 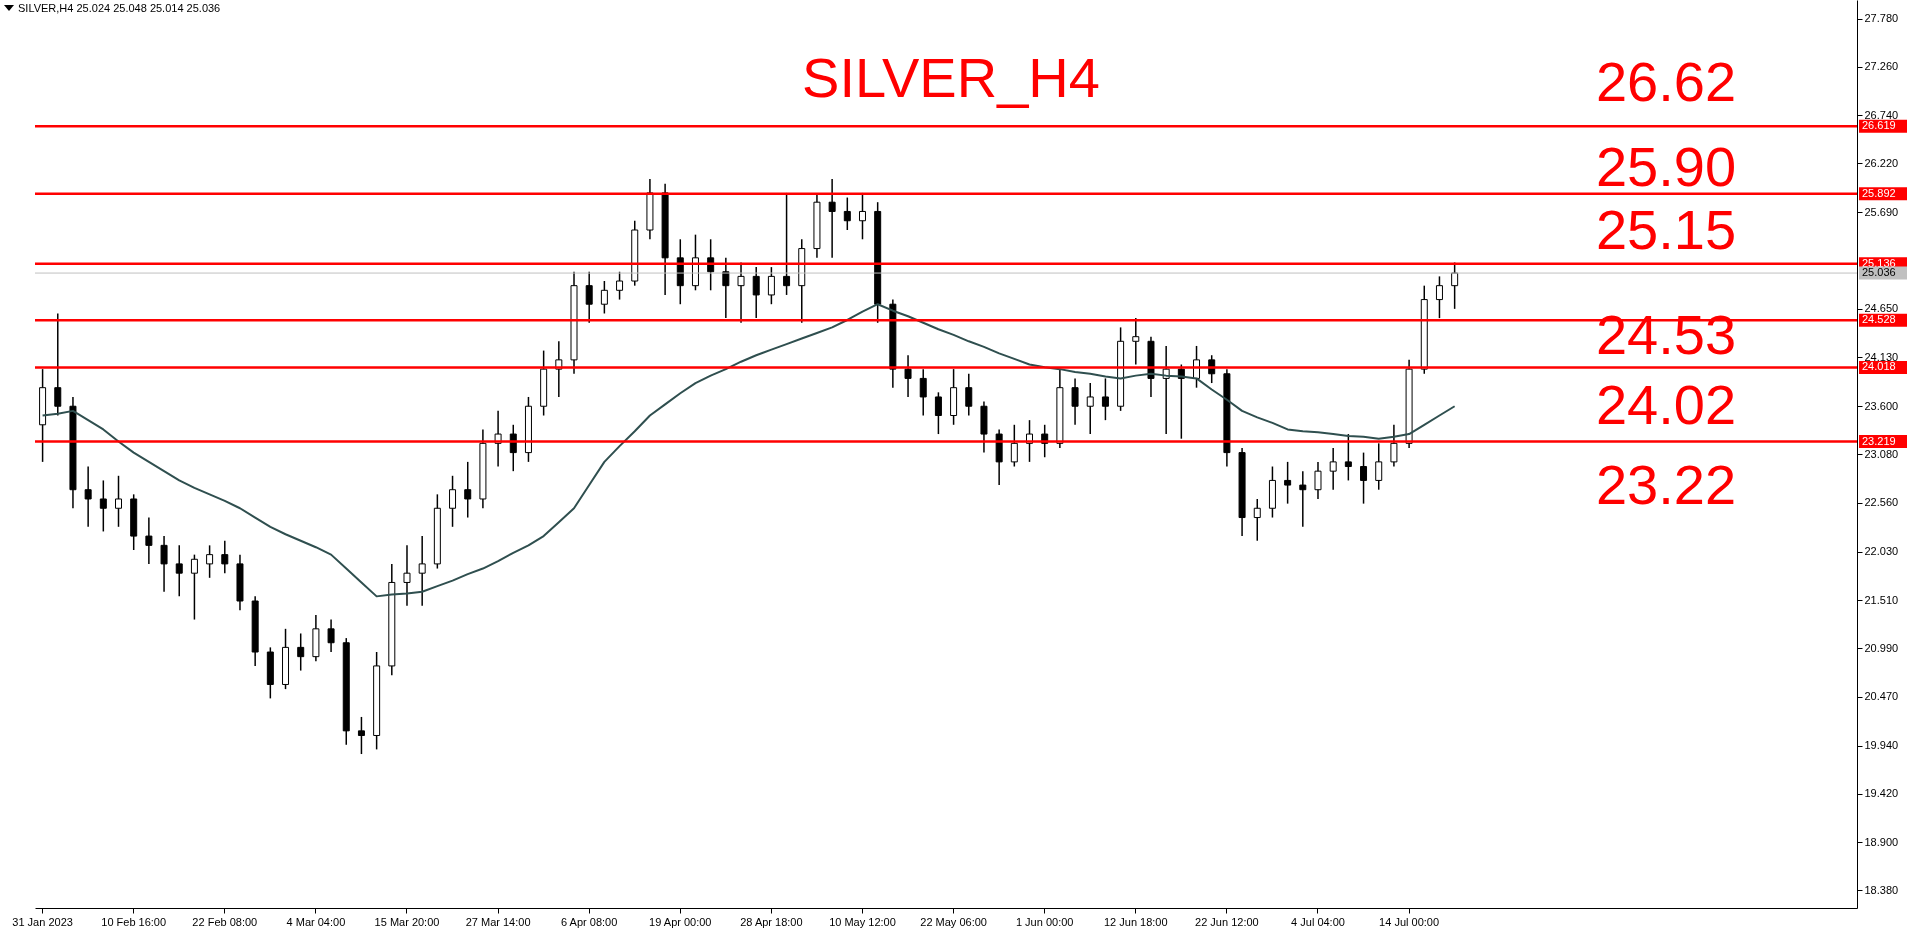 What do you see at coordinates (1879, 262) in the screenshot?
I see `ref-line-label: 25.136` at bounding box center [1879, 262].